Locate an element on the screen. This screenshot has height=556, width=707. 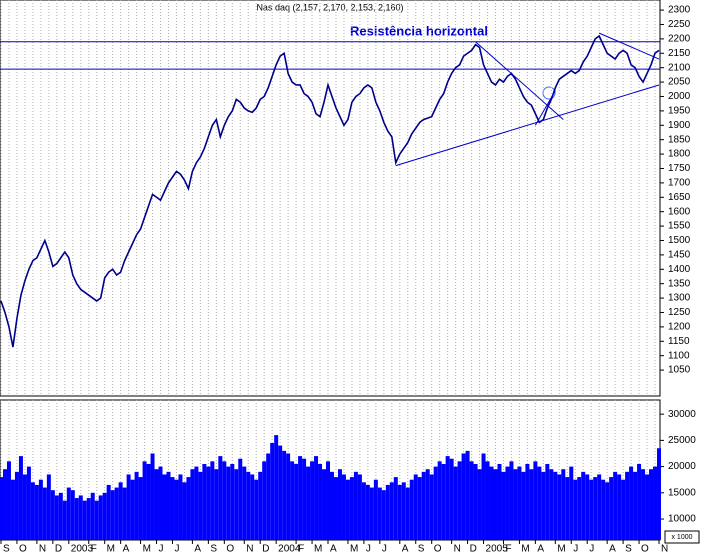
y-tick-label: 1650 is located at coordinates (679, 197).